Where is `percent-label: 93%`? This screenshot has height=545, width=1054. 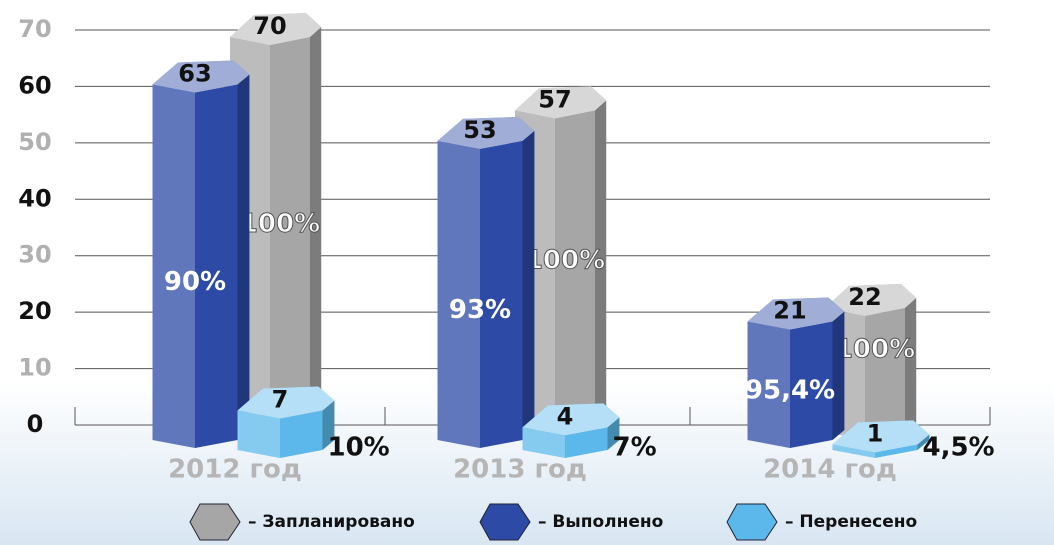 percent-label: 93% is located at coordinates (480, 310).